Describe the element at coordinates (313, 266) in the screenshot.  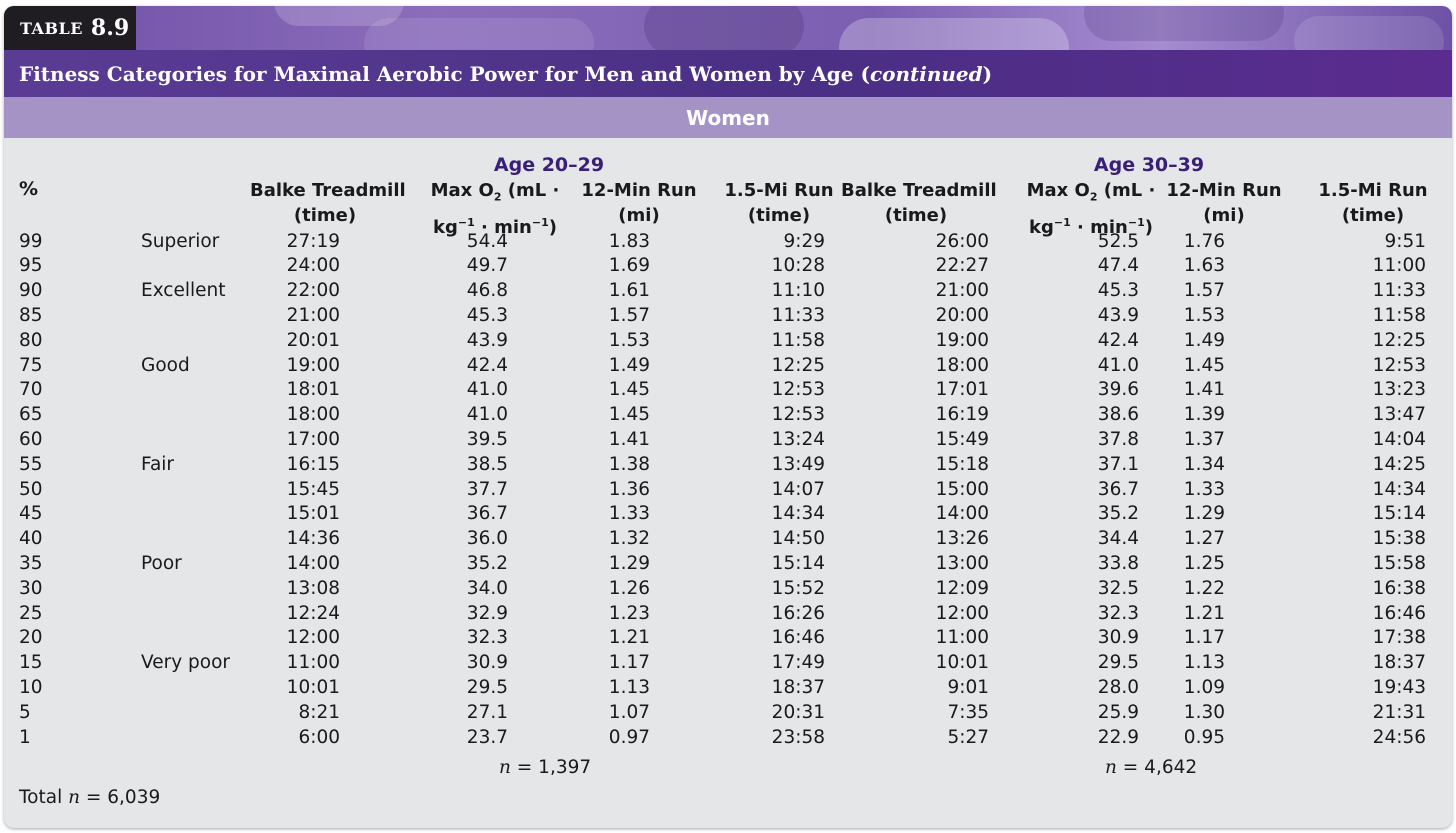
I see `cell-balke-20-29: 24:00` at that location.